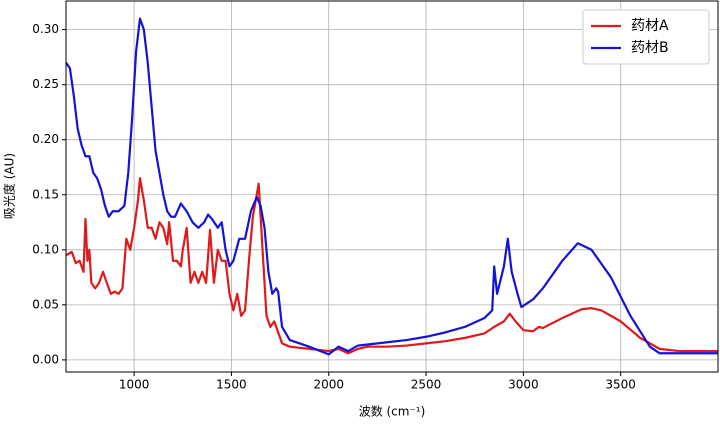 The height and width of the screenshot is (427, 720). I want to click on x-tick-label: 2500, so click(426, 385).